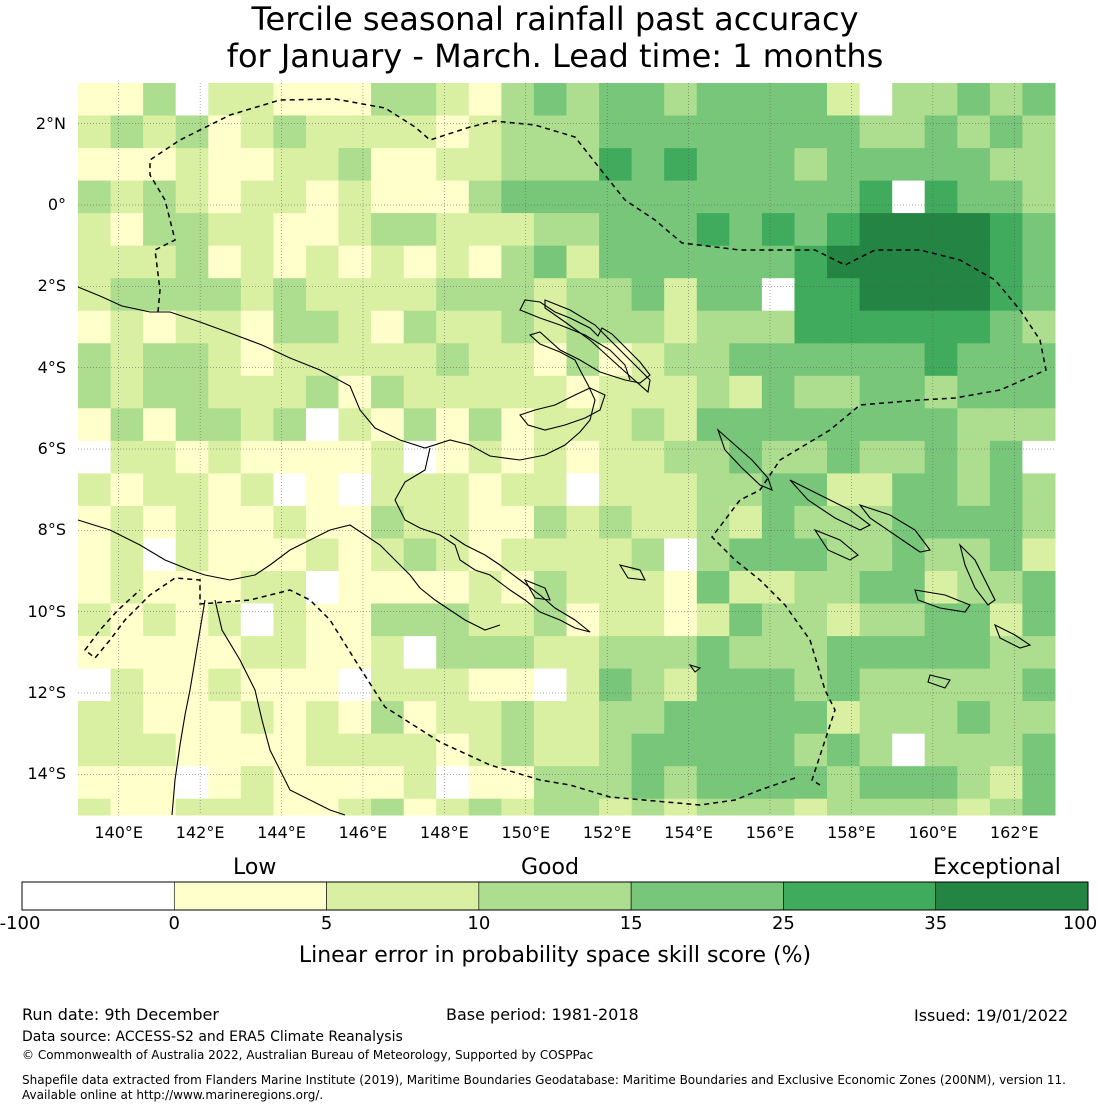 The width and height of the screenshot is (1110, 1110). What do you see at coordinates (537, 589) in the screenshot?
I see `coastline-dentrecasteaux` at bounding box center [537, 589].